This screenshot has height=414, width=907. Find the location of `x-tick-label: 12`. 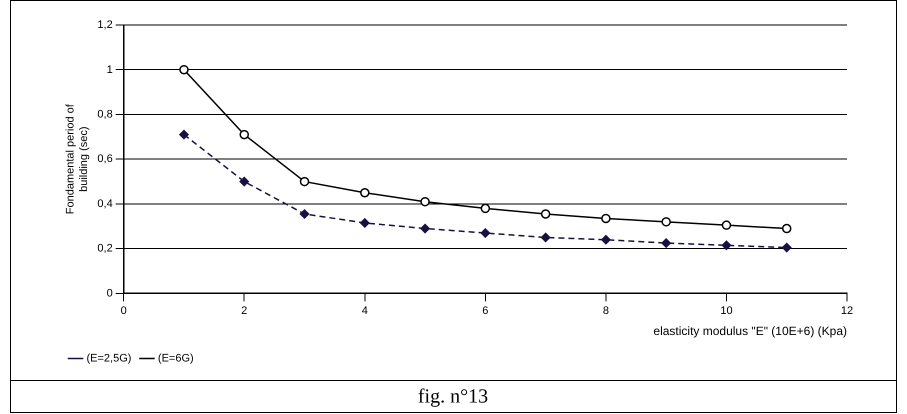

x-tick-label: 12 is located at coordinates (847, 311).